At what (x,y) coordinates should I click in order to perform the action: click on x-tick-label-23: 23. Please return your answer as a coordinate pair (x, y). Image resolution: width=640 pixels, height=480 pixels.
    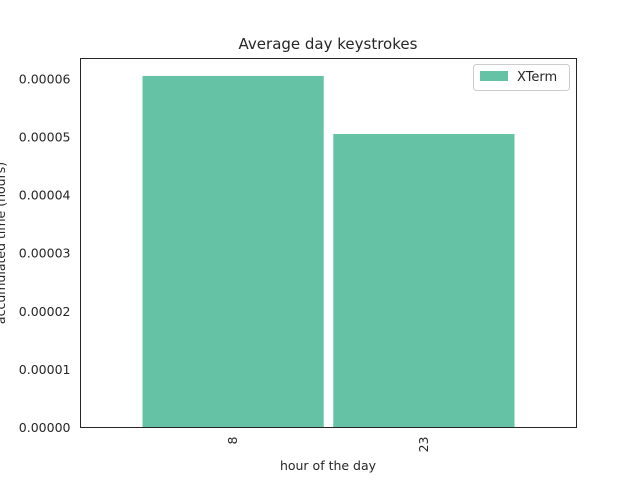
    Looking at the image, I should click on (423, 445).